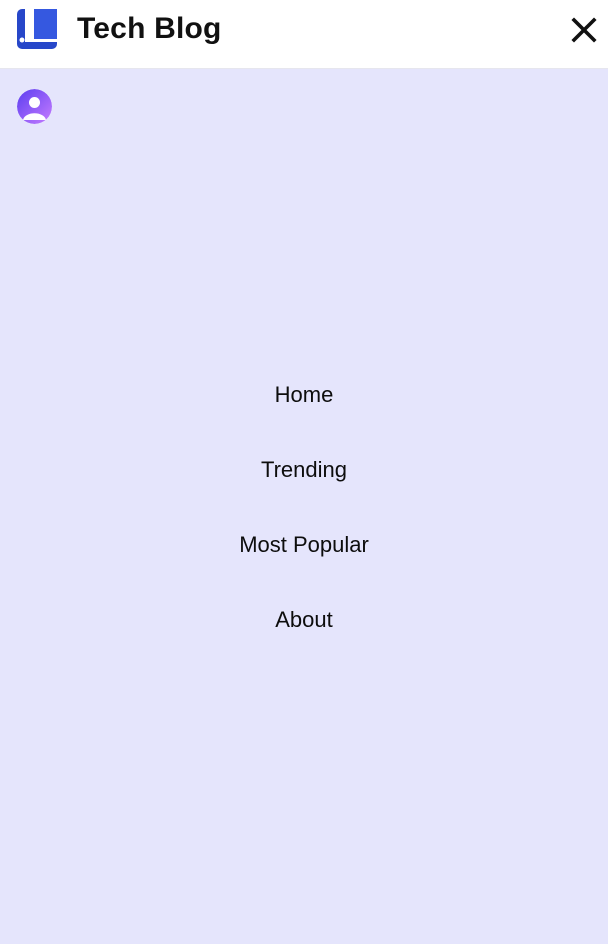  Describe the element at coordinates (304, 544) in the screenshot. I see `nav-link-most-popular: Most Popular` at that location.